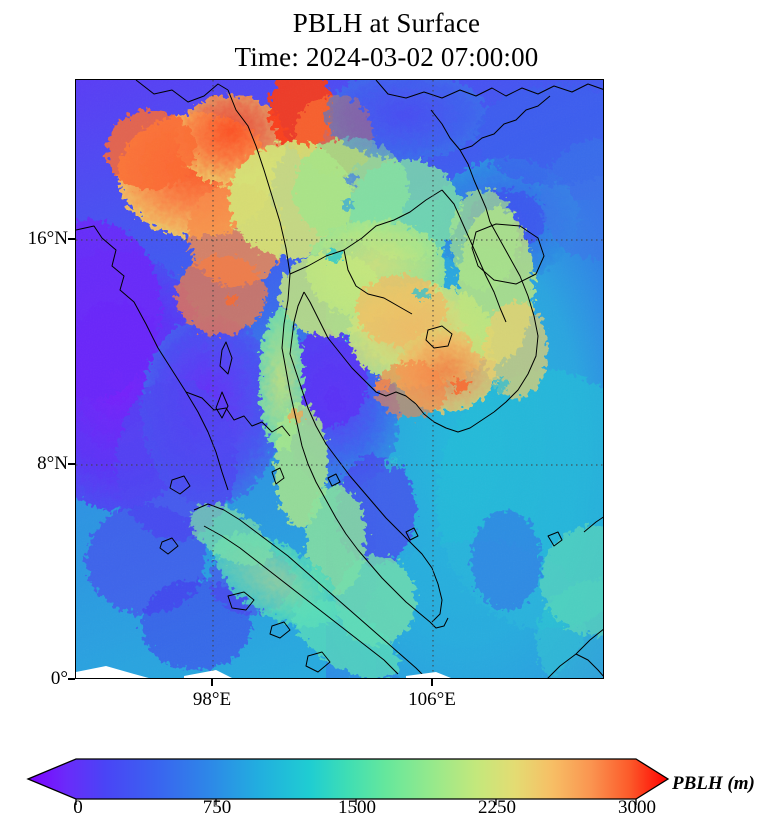 Image resolution: width=773 pixels, height=839 pixels. I want to click on x-tick-label-98e: 98°E, so click(212, 699).